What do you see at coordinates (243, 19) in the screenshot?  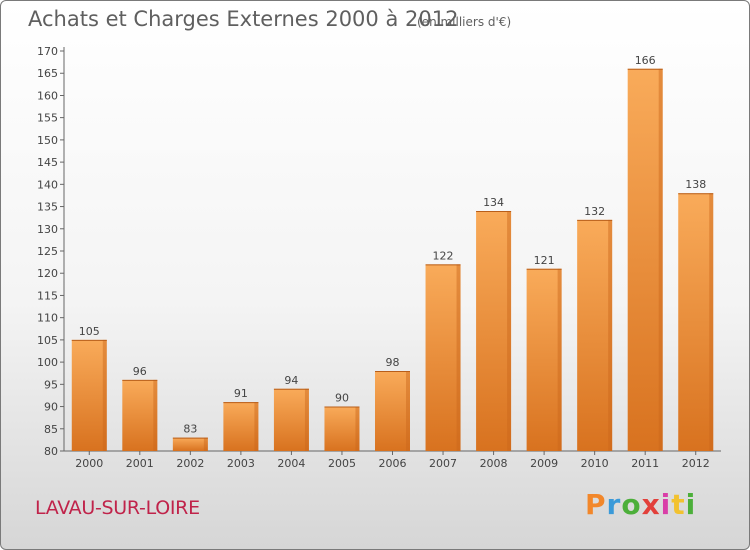 I see `chart-title: Achats et Charges Externes 2000 à 2012` at bounding box center [243, 19].